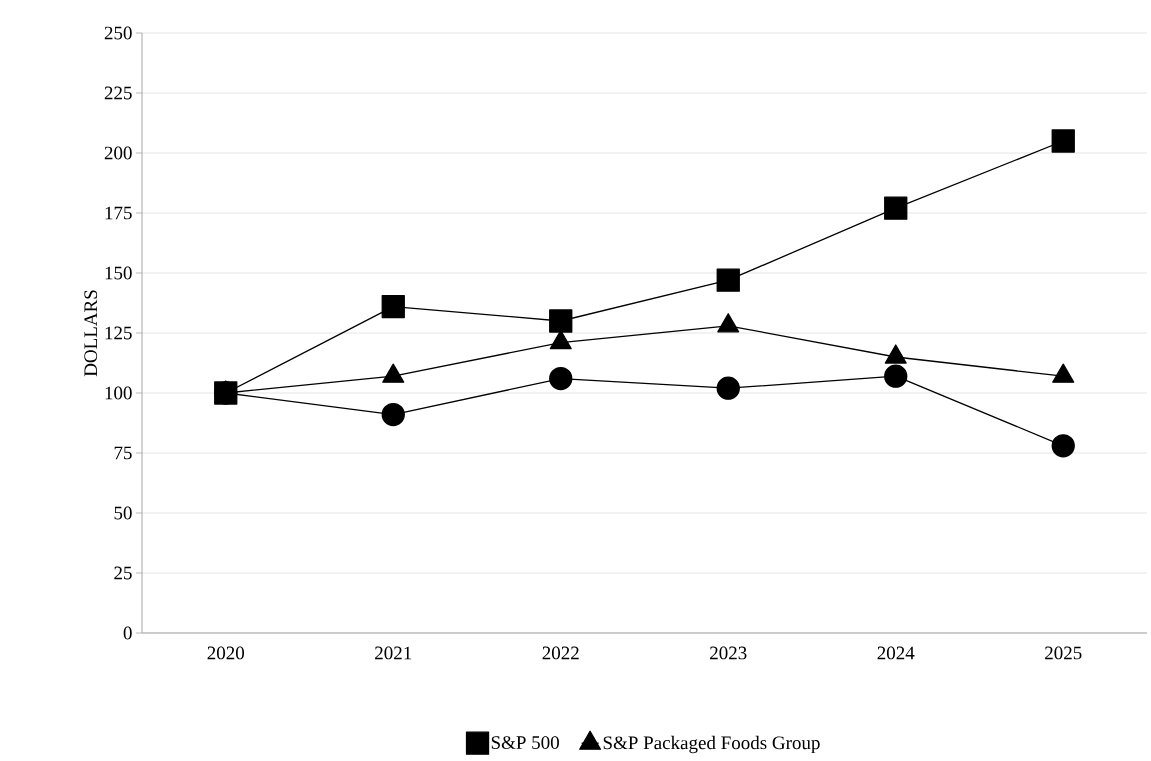 Image resolution: width=1151 pixels, height=761 pixels. What do you see at coordinates (118, 333) in the screenshot?
I see `y-tick-label: 125` at bounding box center [118, 333].